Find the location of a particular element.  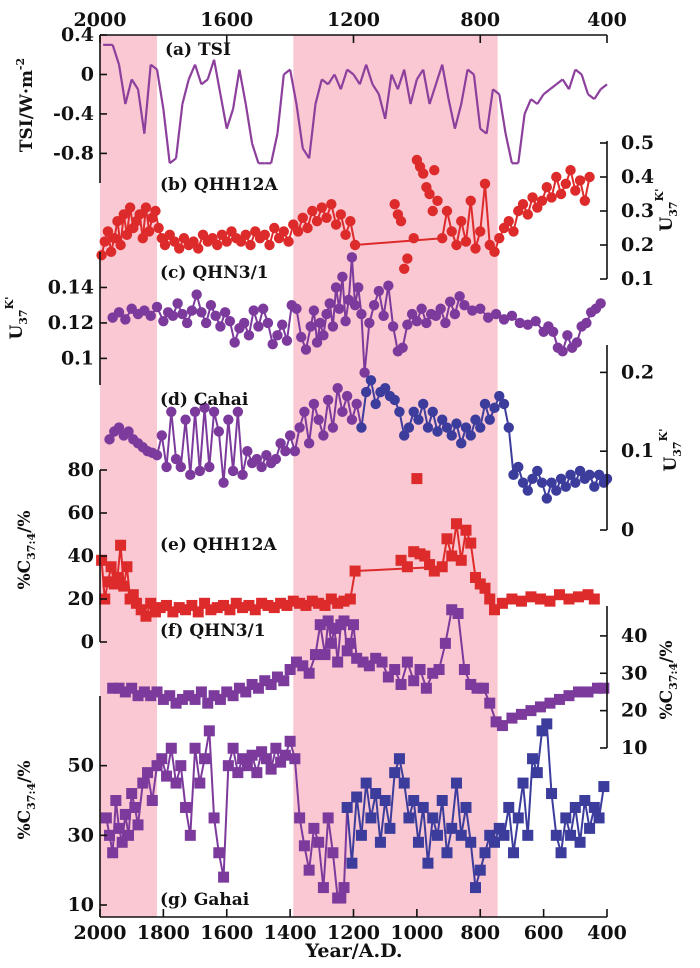

y-tick-label-g-1: 30 is located at coordinates (81, 835).